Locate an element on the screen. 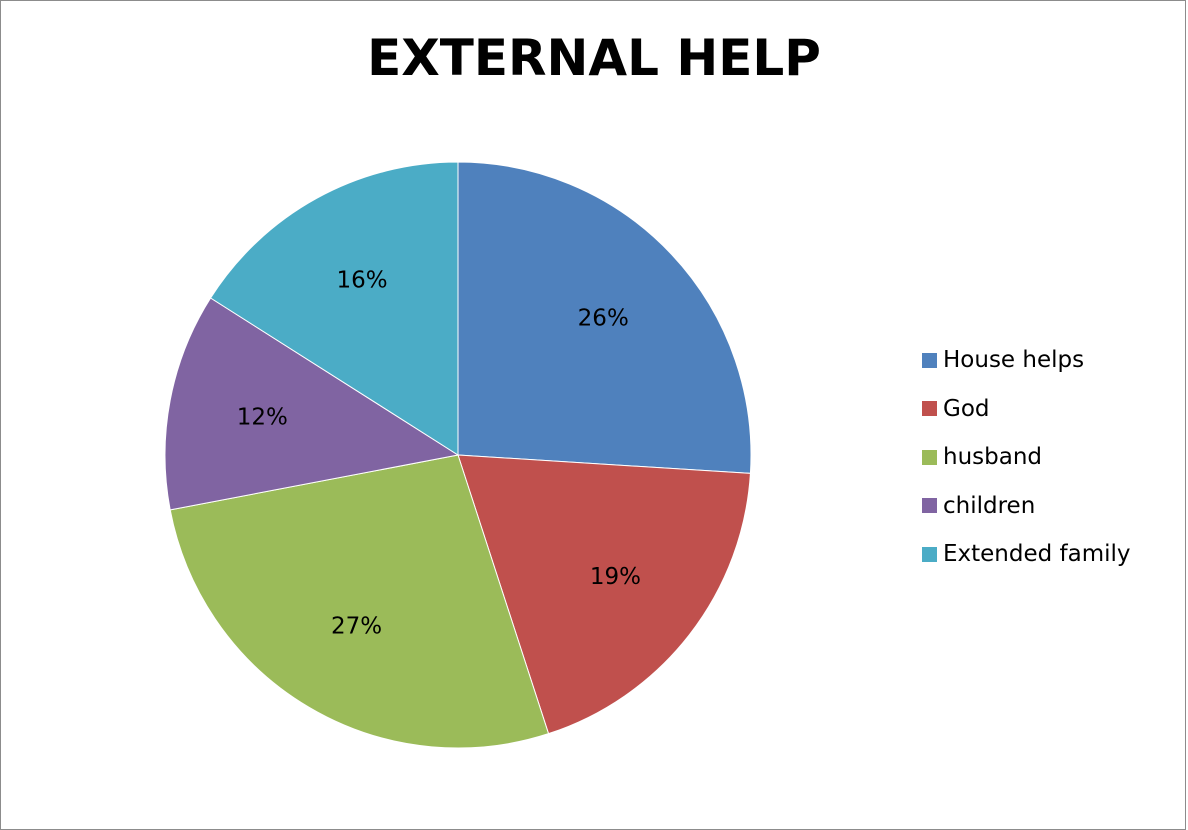 The width and height of the screenshot is (1188, 830). pie-slice-husband is located at coordinates (359, 601).